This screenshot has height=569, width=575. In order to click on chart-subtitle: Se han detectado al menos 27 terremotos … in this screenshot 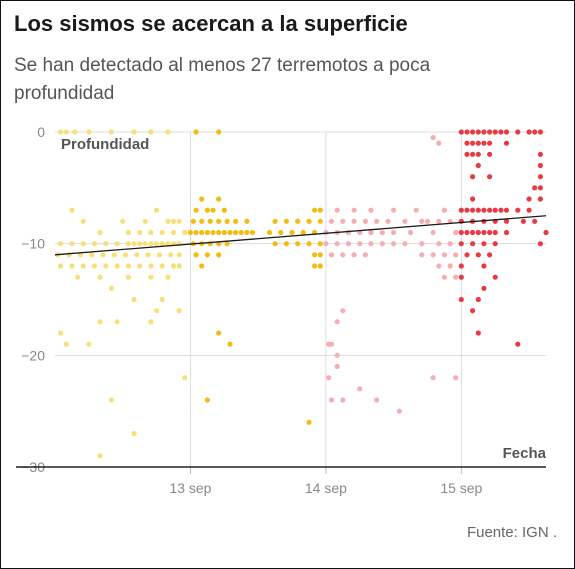, I will do `click(222, 79)`.